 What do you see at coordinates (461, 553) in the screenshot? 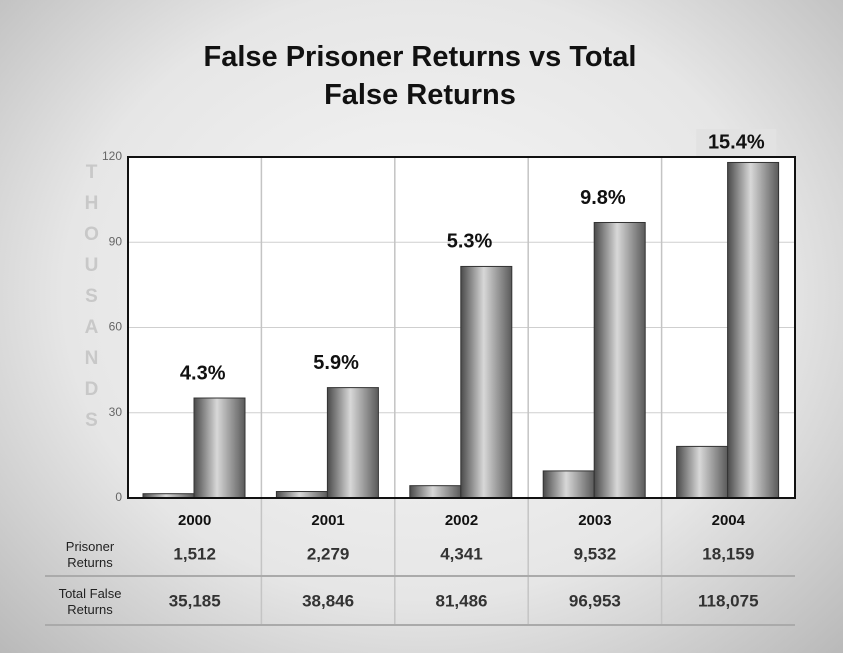
I see `table-value: 4,341` at bounding box center [461, 553].